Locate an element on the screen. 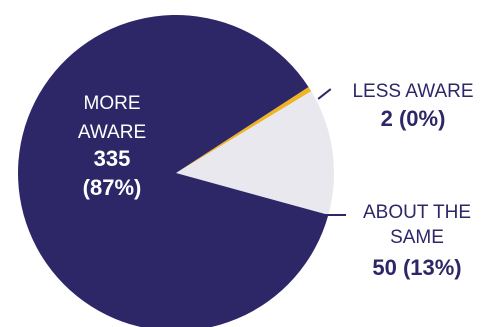 The image size is (496, 327). about-same-line2: SAME is located at coordinates (417, 237).